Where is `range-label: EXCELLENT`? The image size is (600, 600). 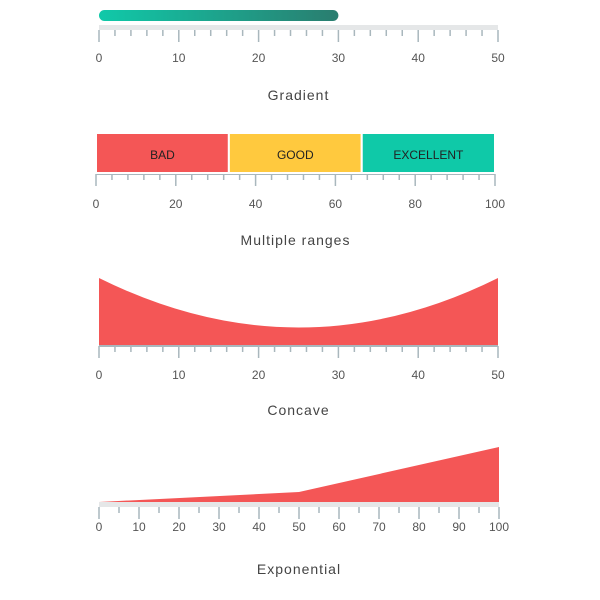 range-label: EXCELLENT is located at coordinates (428, 155).